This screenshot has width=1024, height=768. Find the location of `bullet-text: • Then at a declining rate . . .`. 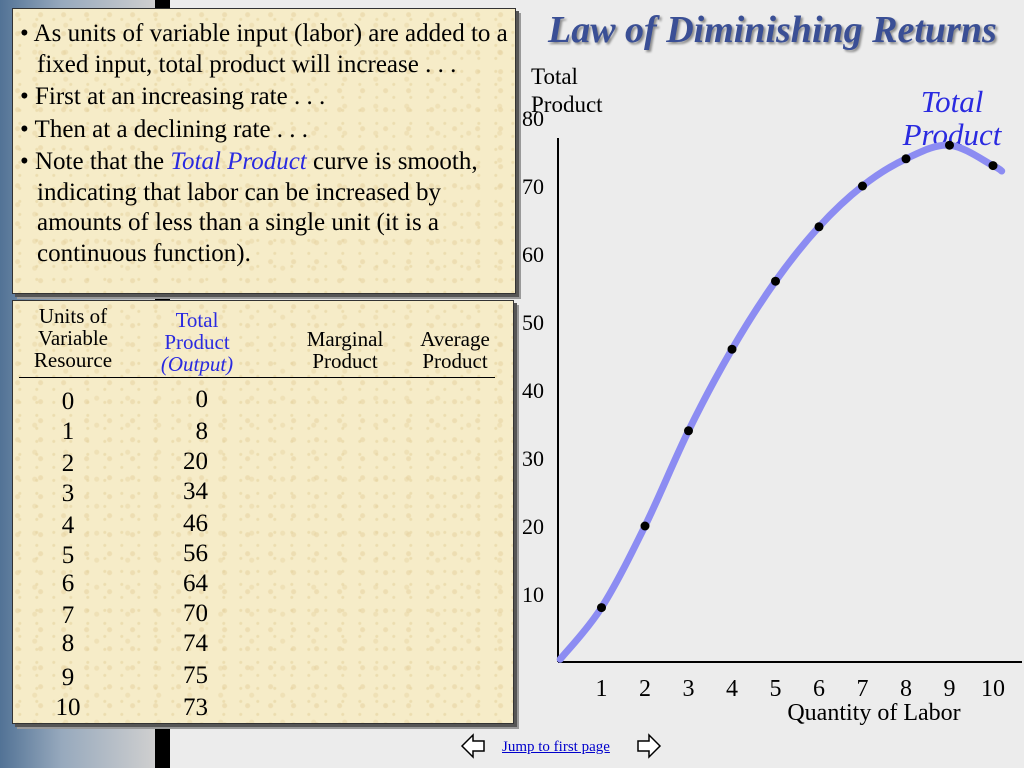

bullet-text: • Then at a declining rate . . . is located at coordinates (164, 129).